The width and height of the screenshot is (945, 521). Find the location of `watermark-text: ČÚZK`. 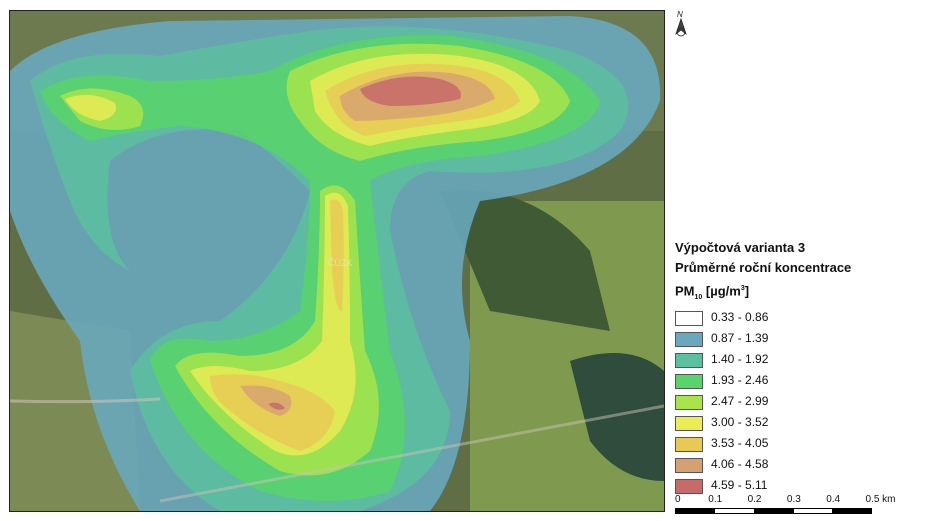

watermark-text: ČÚZK is located at coordinates (340, 263).